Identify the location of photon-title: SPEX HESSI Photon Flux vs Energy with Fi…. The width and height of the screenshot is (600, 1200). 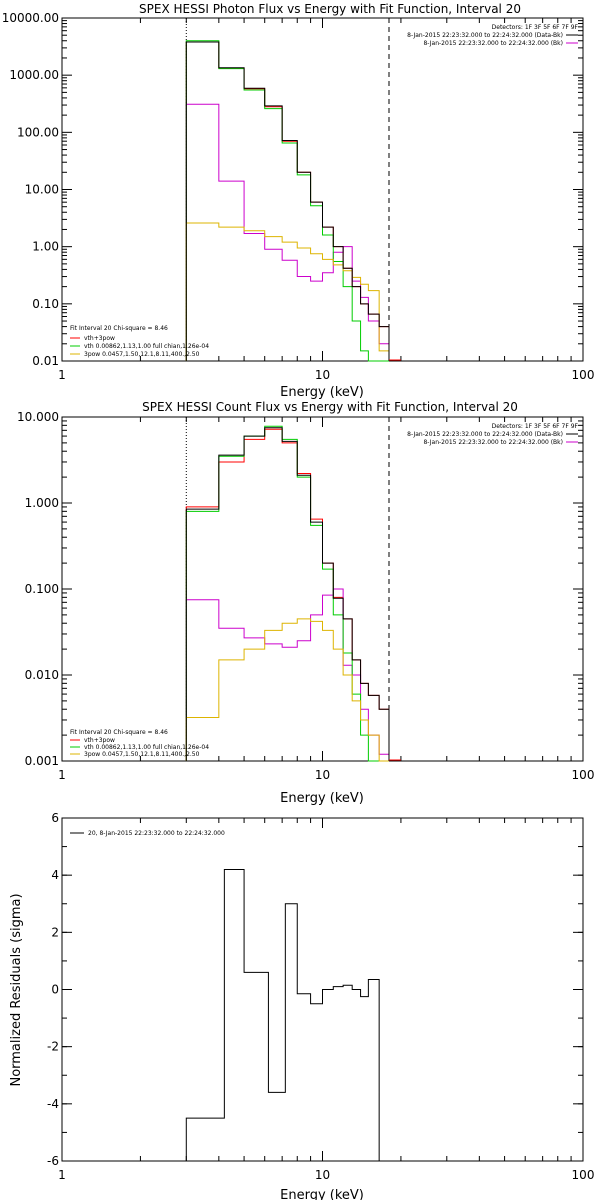
(330, 9).